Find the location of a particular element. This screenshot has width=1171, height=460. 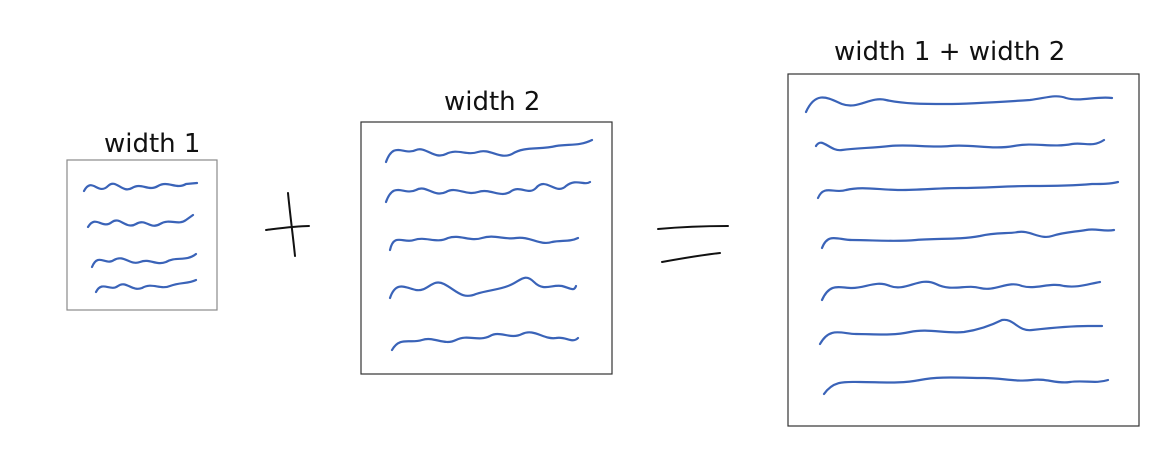

label-width-2: width 2 is located at coordinates (492, 102).